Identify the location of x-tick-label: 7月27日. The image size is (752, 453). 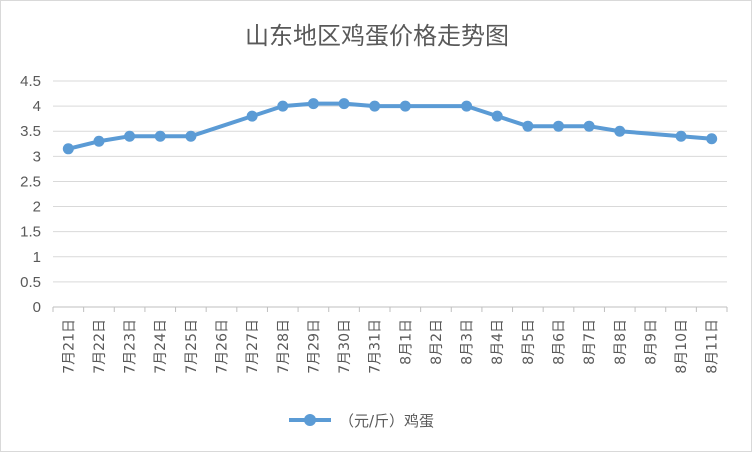
(253, 346).